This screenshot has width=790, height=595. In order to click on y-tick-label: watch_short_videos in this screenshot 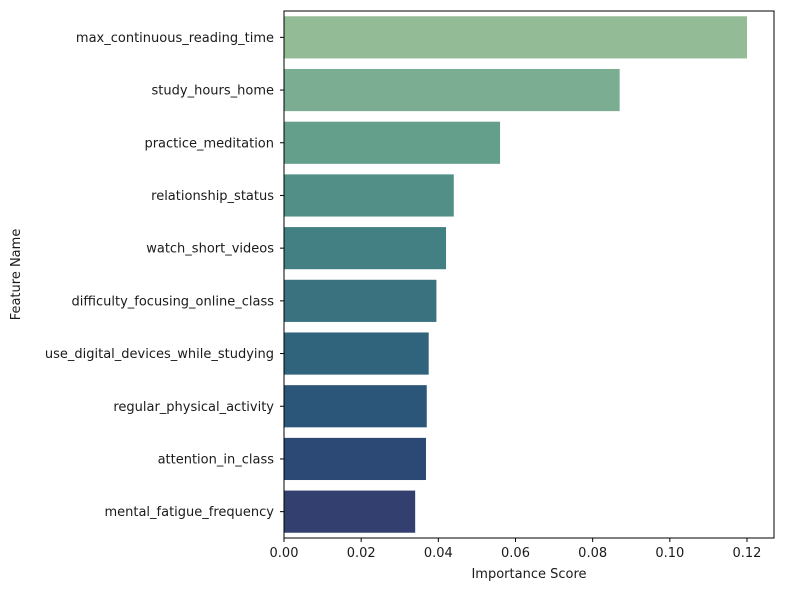, I will do `click(210, 249)`.